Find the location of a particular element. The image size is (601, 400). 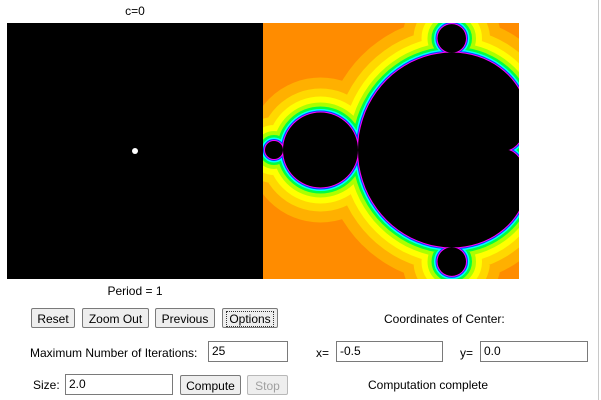

y-label: y= is located at coordinates (467, 353).